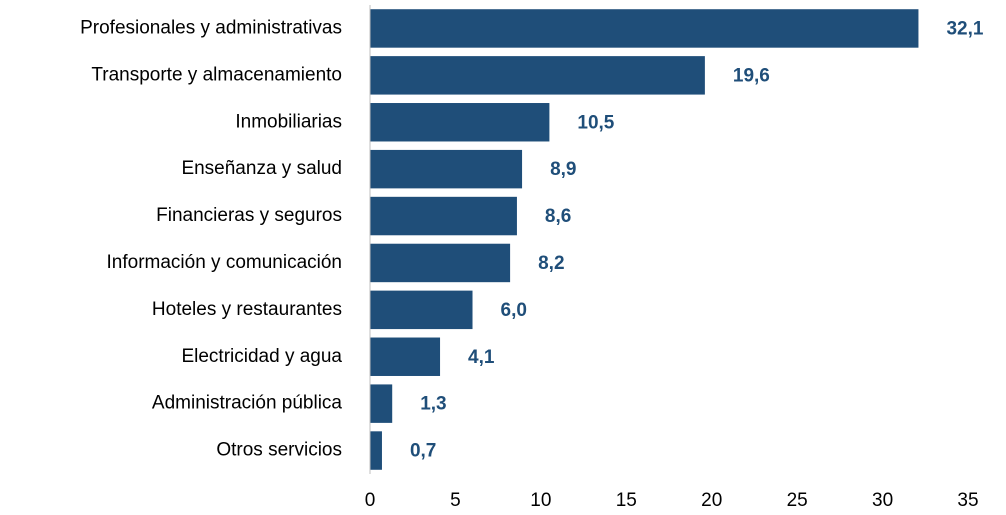 Image resolution: width=1006 pixels, height=515 pixels. I want to click on value-label: 10,5, so click(595, 122).